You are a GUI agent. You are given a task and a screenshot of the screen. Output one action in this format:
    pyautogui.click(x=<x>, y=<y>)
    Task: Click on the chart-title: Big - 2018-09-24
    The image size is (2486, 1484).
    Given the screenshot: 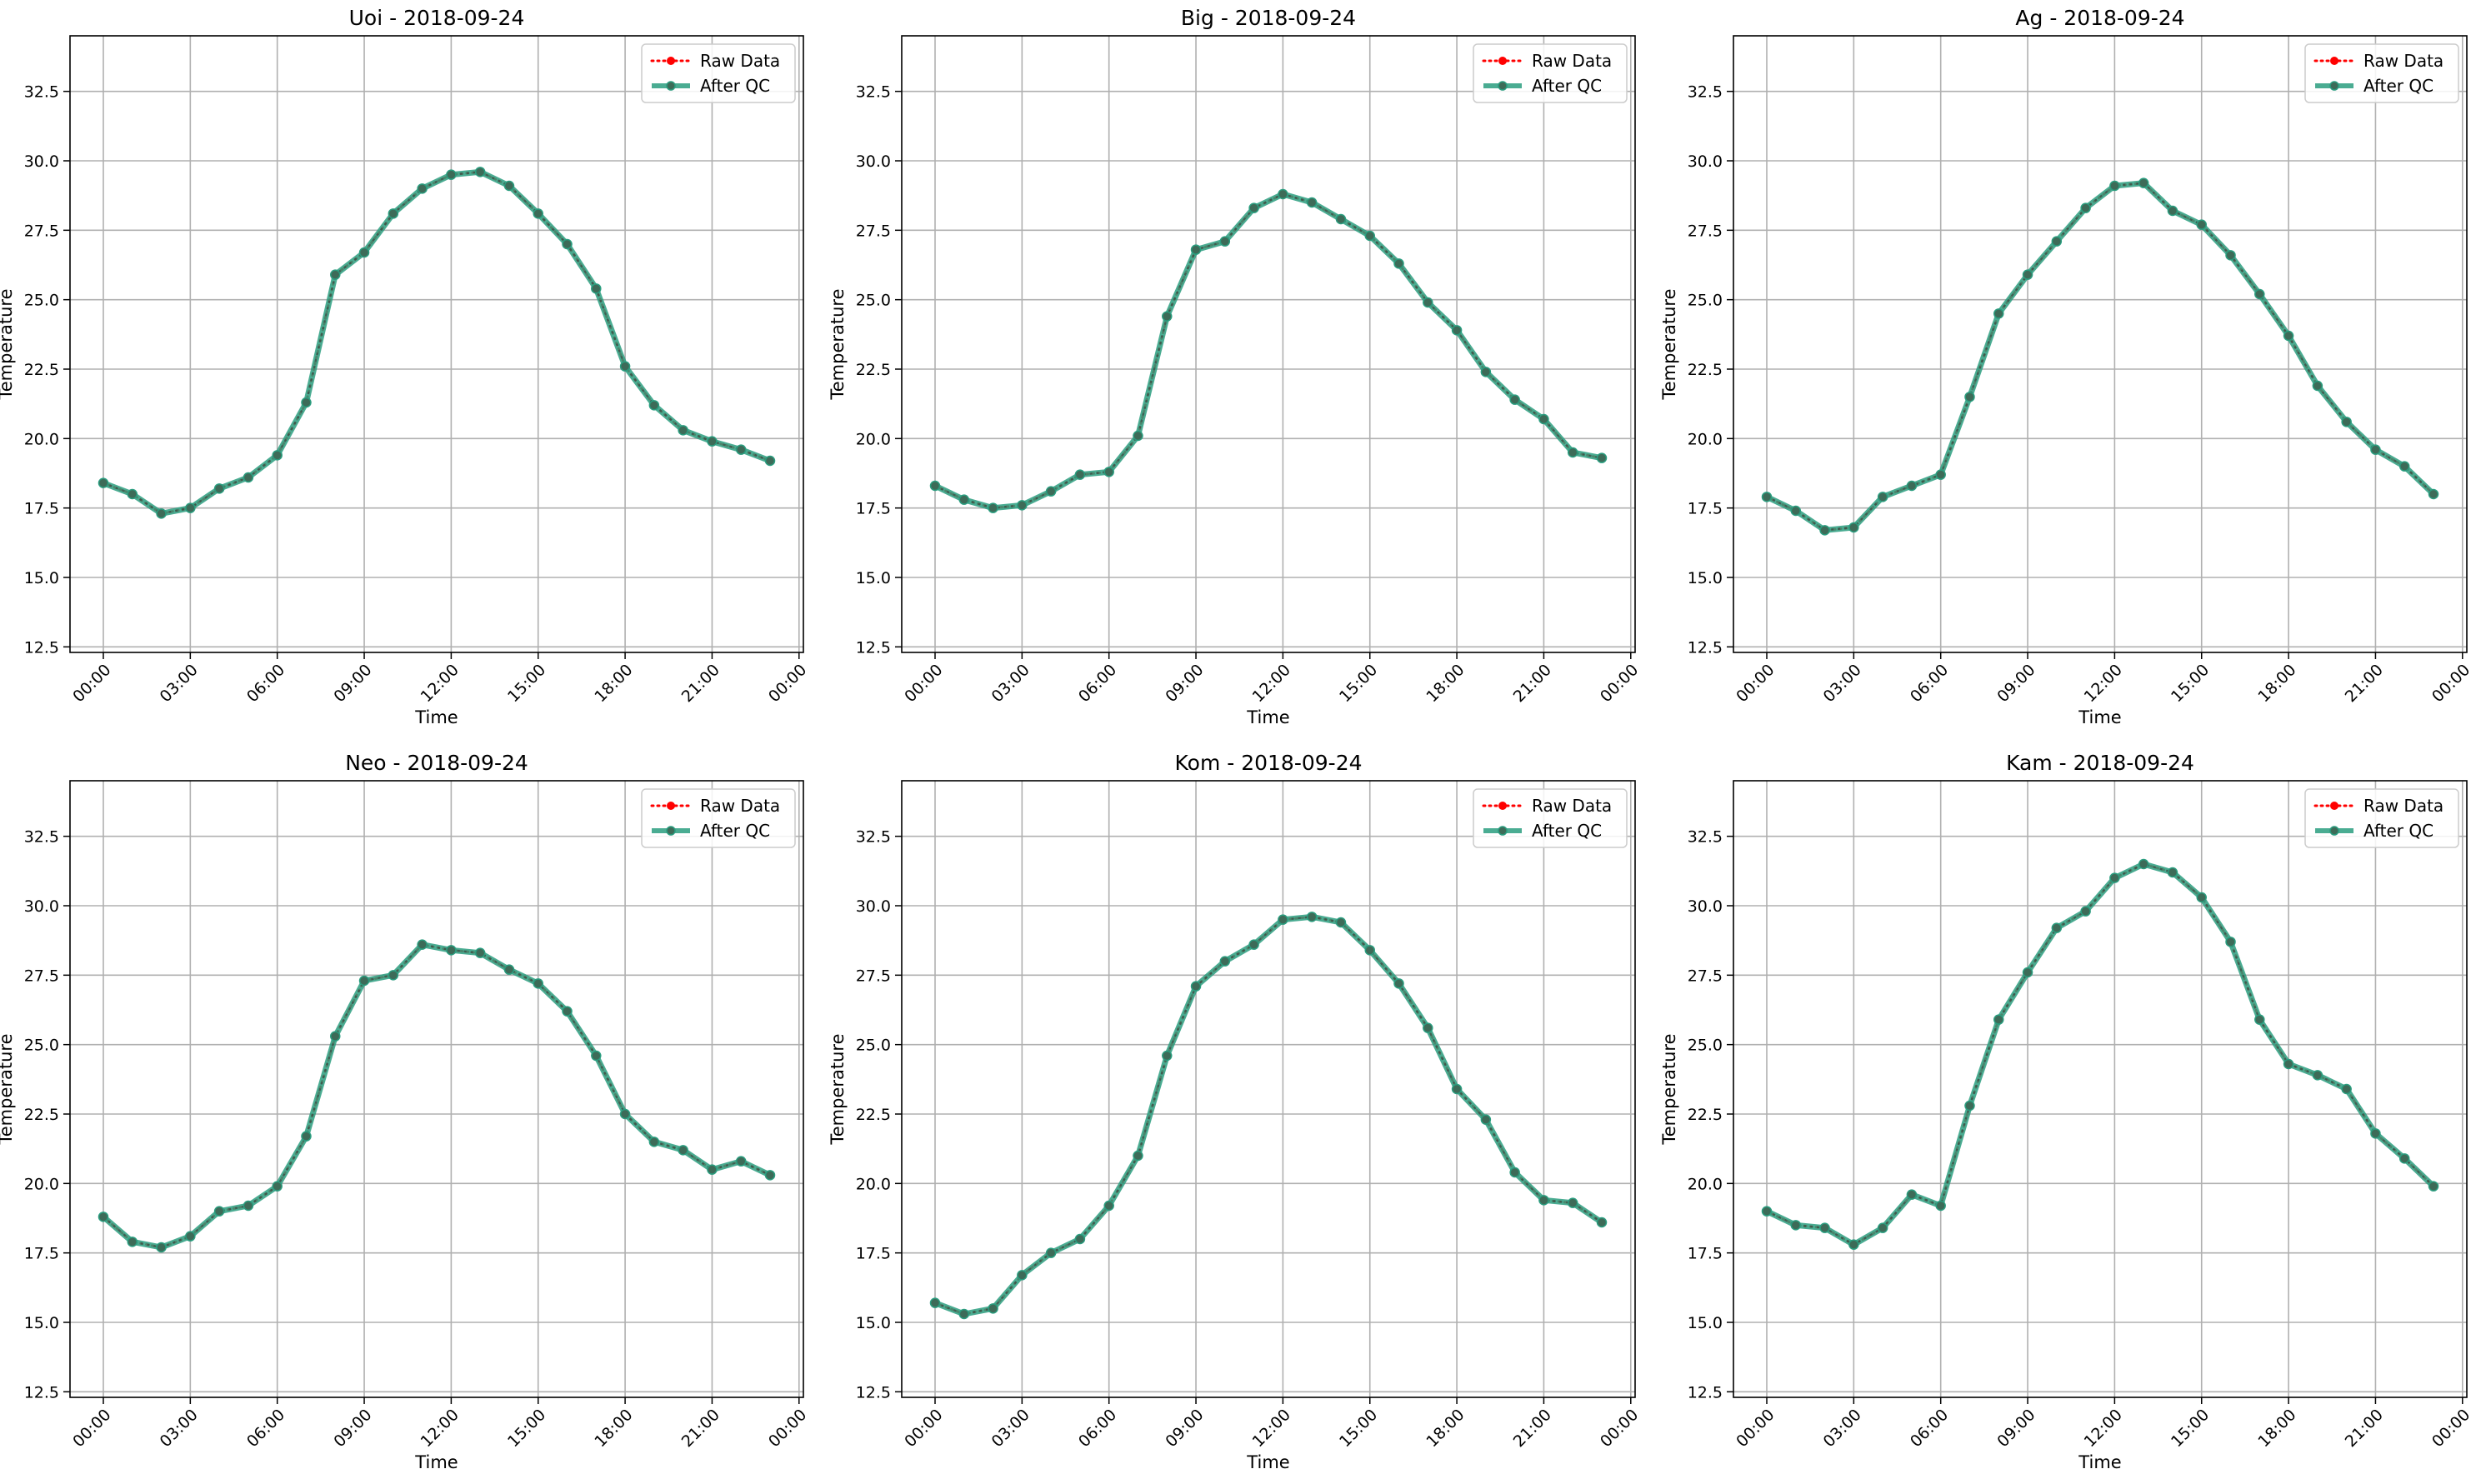 What is the action you would take?
    pyautogui.click(x=1268, y=18)
    